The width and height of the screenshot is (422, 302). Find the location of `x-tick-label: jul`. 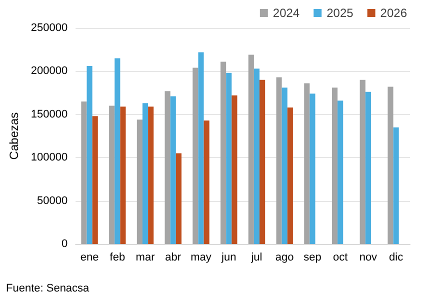

x-tick-label: jul is located at coordinates (256, 258).